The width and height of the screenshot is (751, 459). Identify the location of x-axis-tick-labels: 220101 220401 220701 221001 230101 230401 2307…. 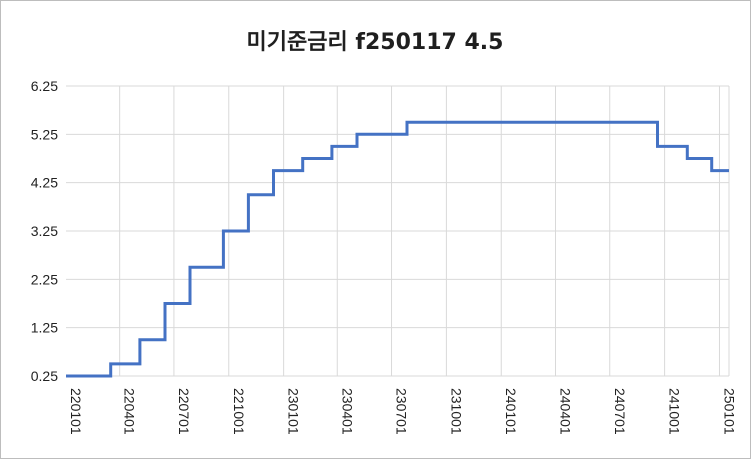
(402, 411).